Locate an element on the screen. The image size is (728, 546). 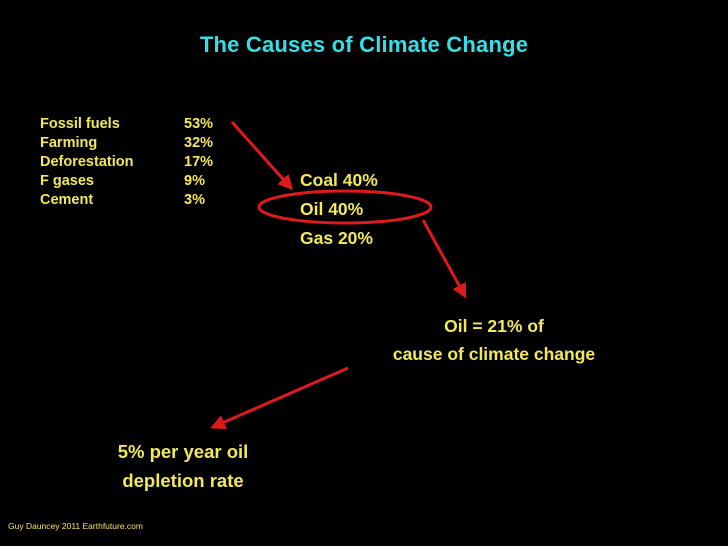
depletion-line-1: 5% per year oil is located at coordinates (183, 451).